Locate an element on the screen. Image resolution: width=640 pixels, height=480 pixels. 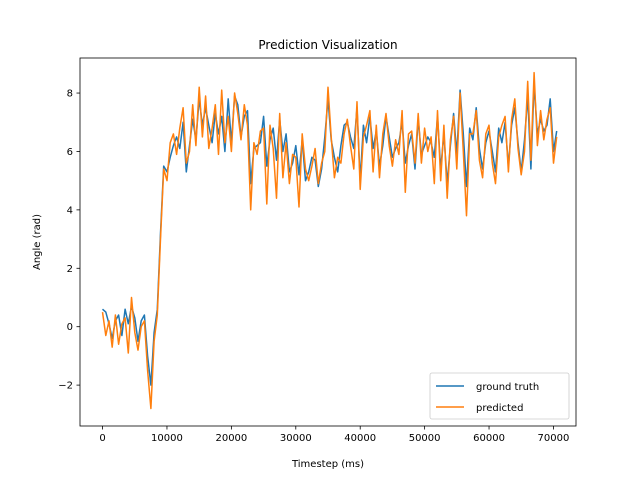
legend-label-predicted: predicted is located at coordinates (499, 408).